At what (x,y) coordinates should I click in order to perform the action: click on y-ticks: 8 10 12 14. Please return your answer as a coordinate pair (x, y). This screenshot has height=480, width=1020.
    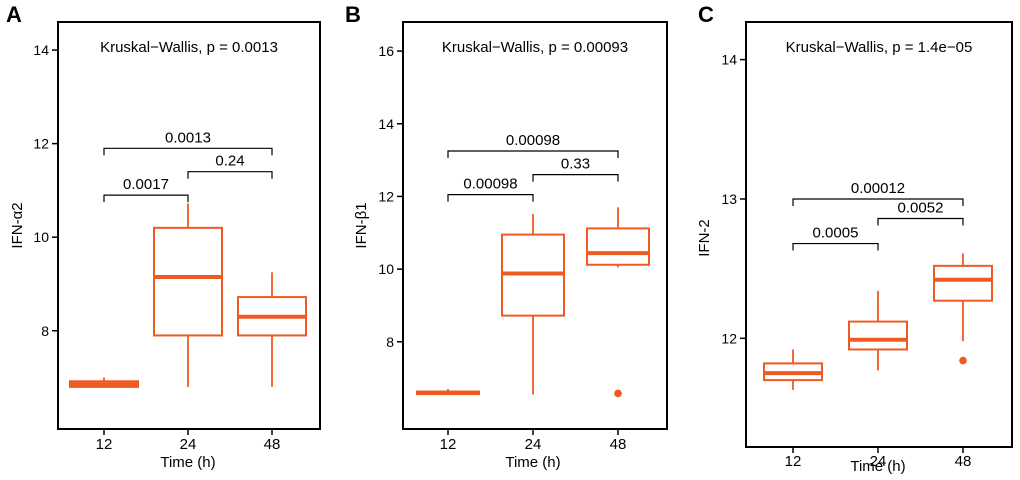
    Looking at the image, I should click on (45, 190).